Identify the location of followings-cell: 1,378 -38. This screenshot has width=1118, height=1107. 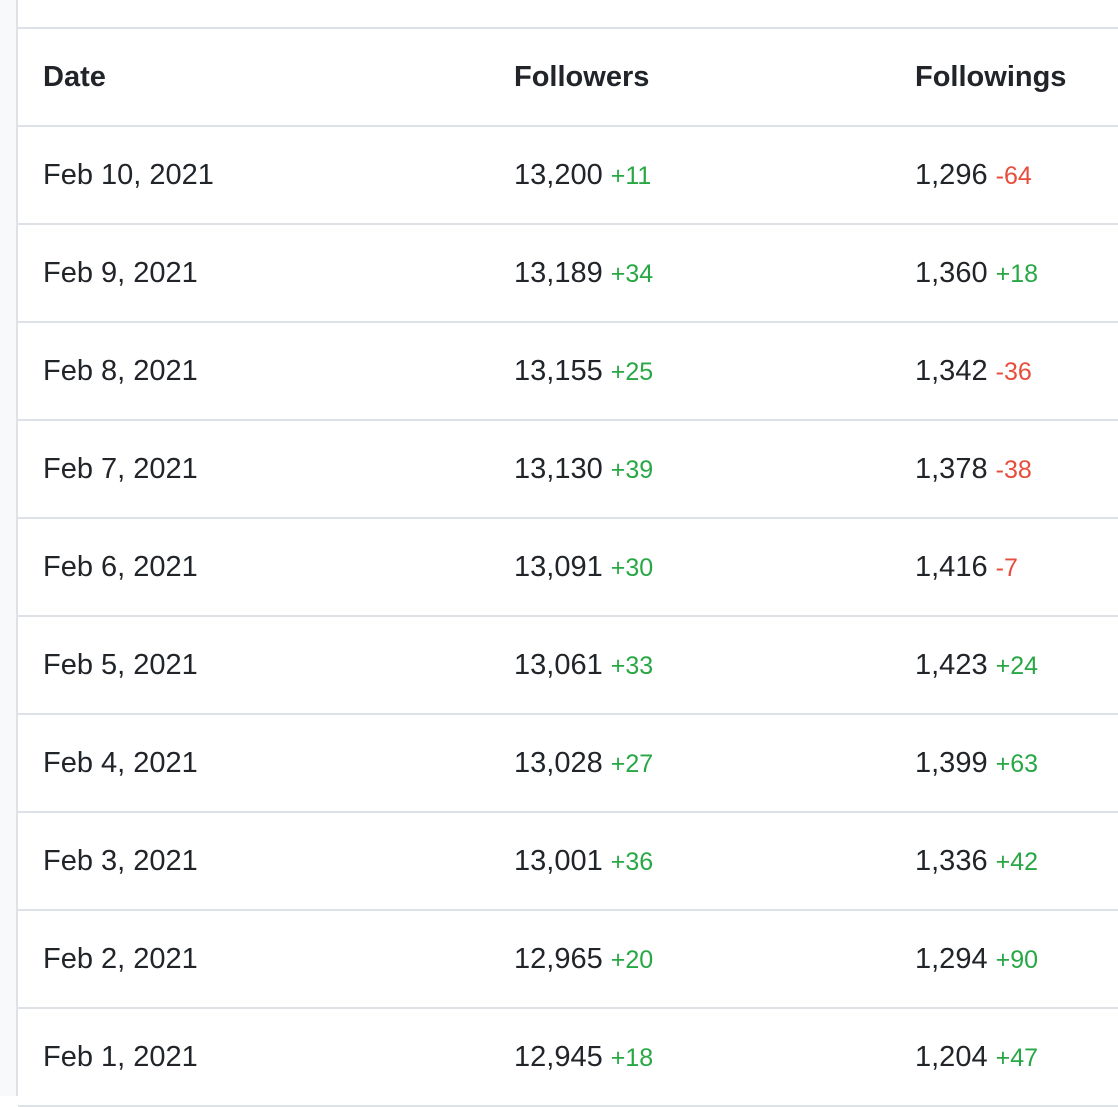
(1004, 469).